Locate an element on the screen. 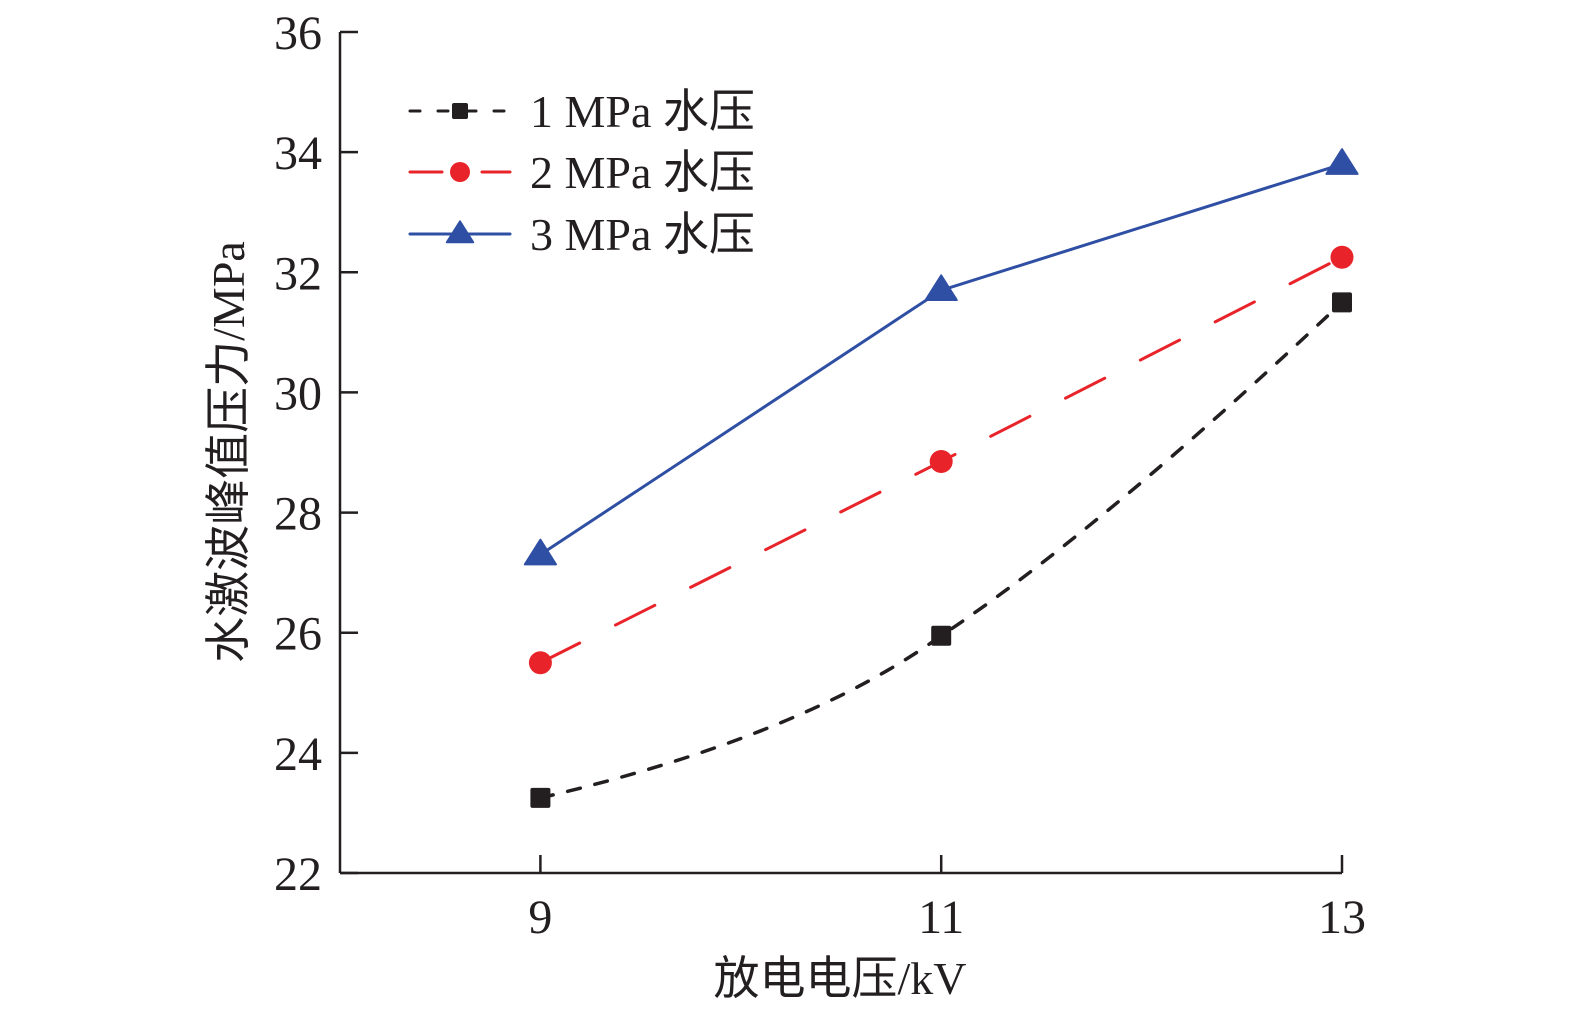 The height and width of the screenshot is (1016, 1575). legend-item-3: 3 MPa 水压 is located at coordinates (581, 234).